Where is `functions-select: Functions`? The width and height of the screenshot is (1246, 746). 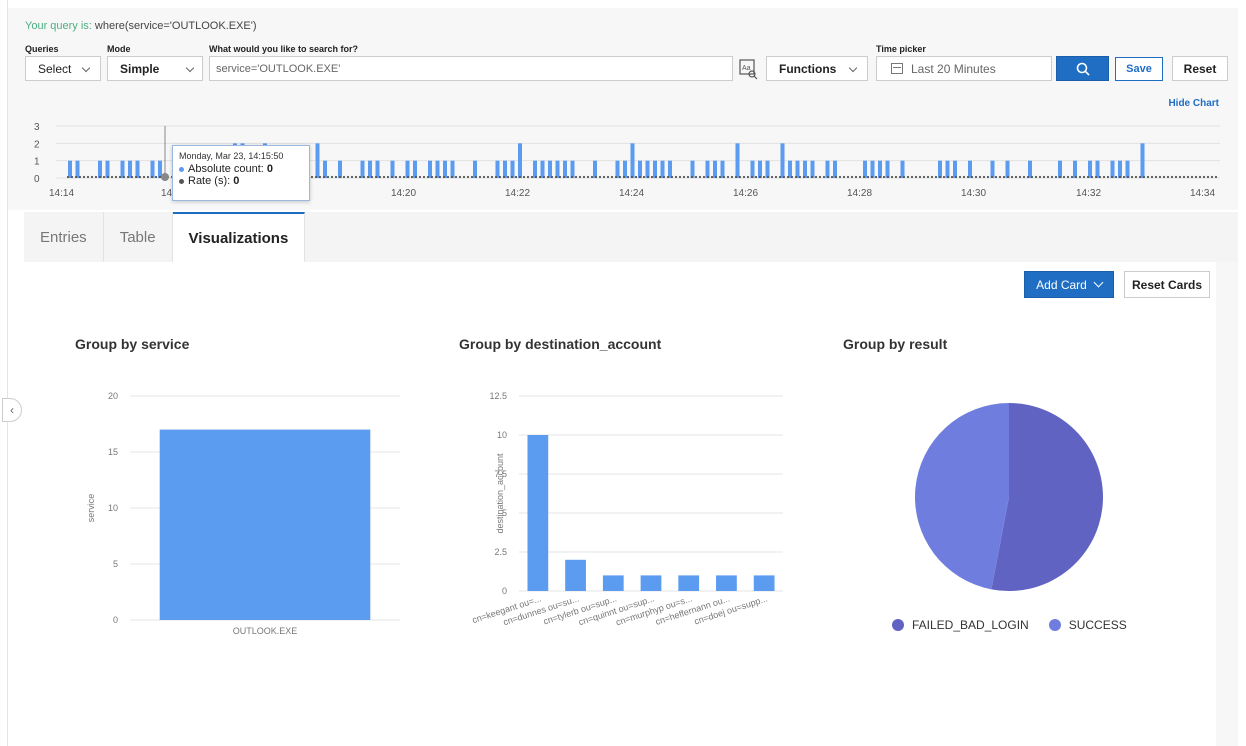
functions-select: Functions is located at coordinates (817, 68).